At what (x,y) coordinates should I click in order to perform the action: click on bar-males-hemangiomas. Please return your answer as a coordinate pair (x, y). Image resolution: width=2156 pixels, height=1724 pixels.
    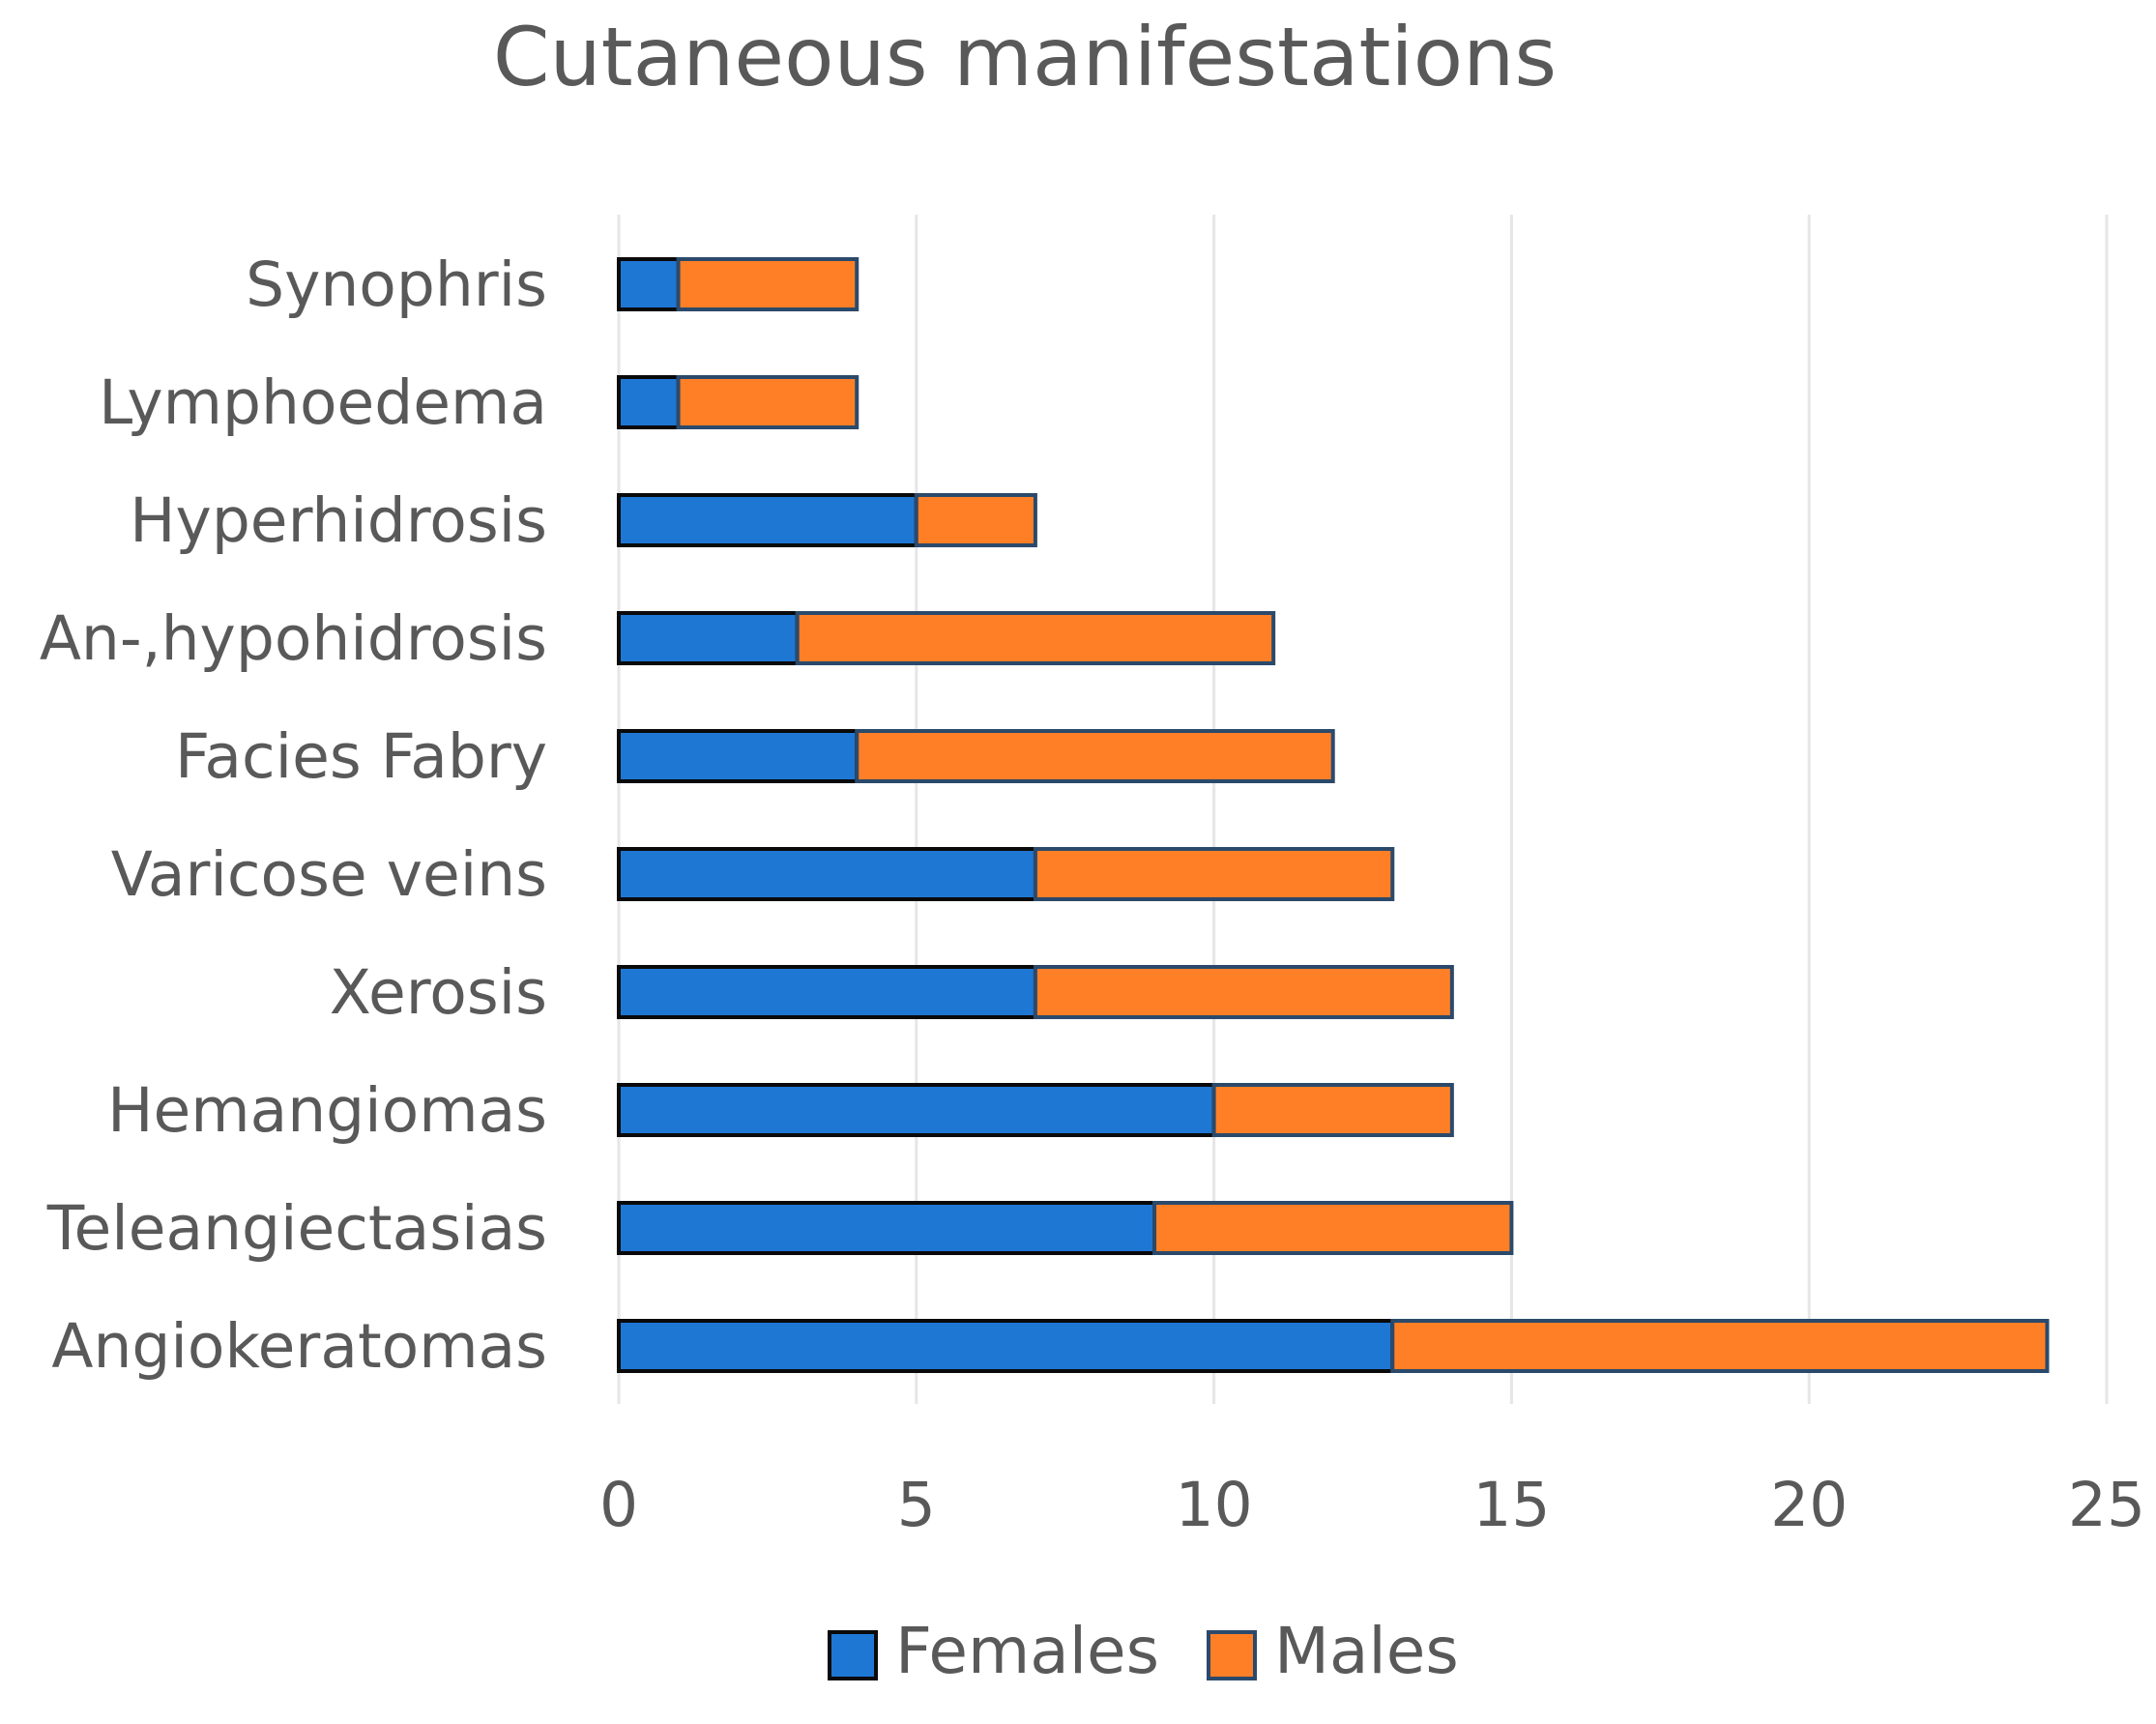
    Looking at the image, I should click on (1332, 1110).